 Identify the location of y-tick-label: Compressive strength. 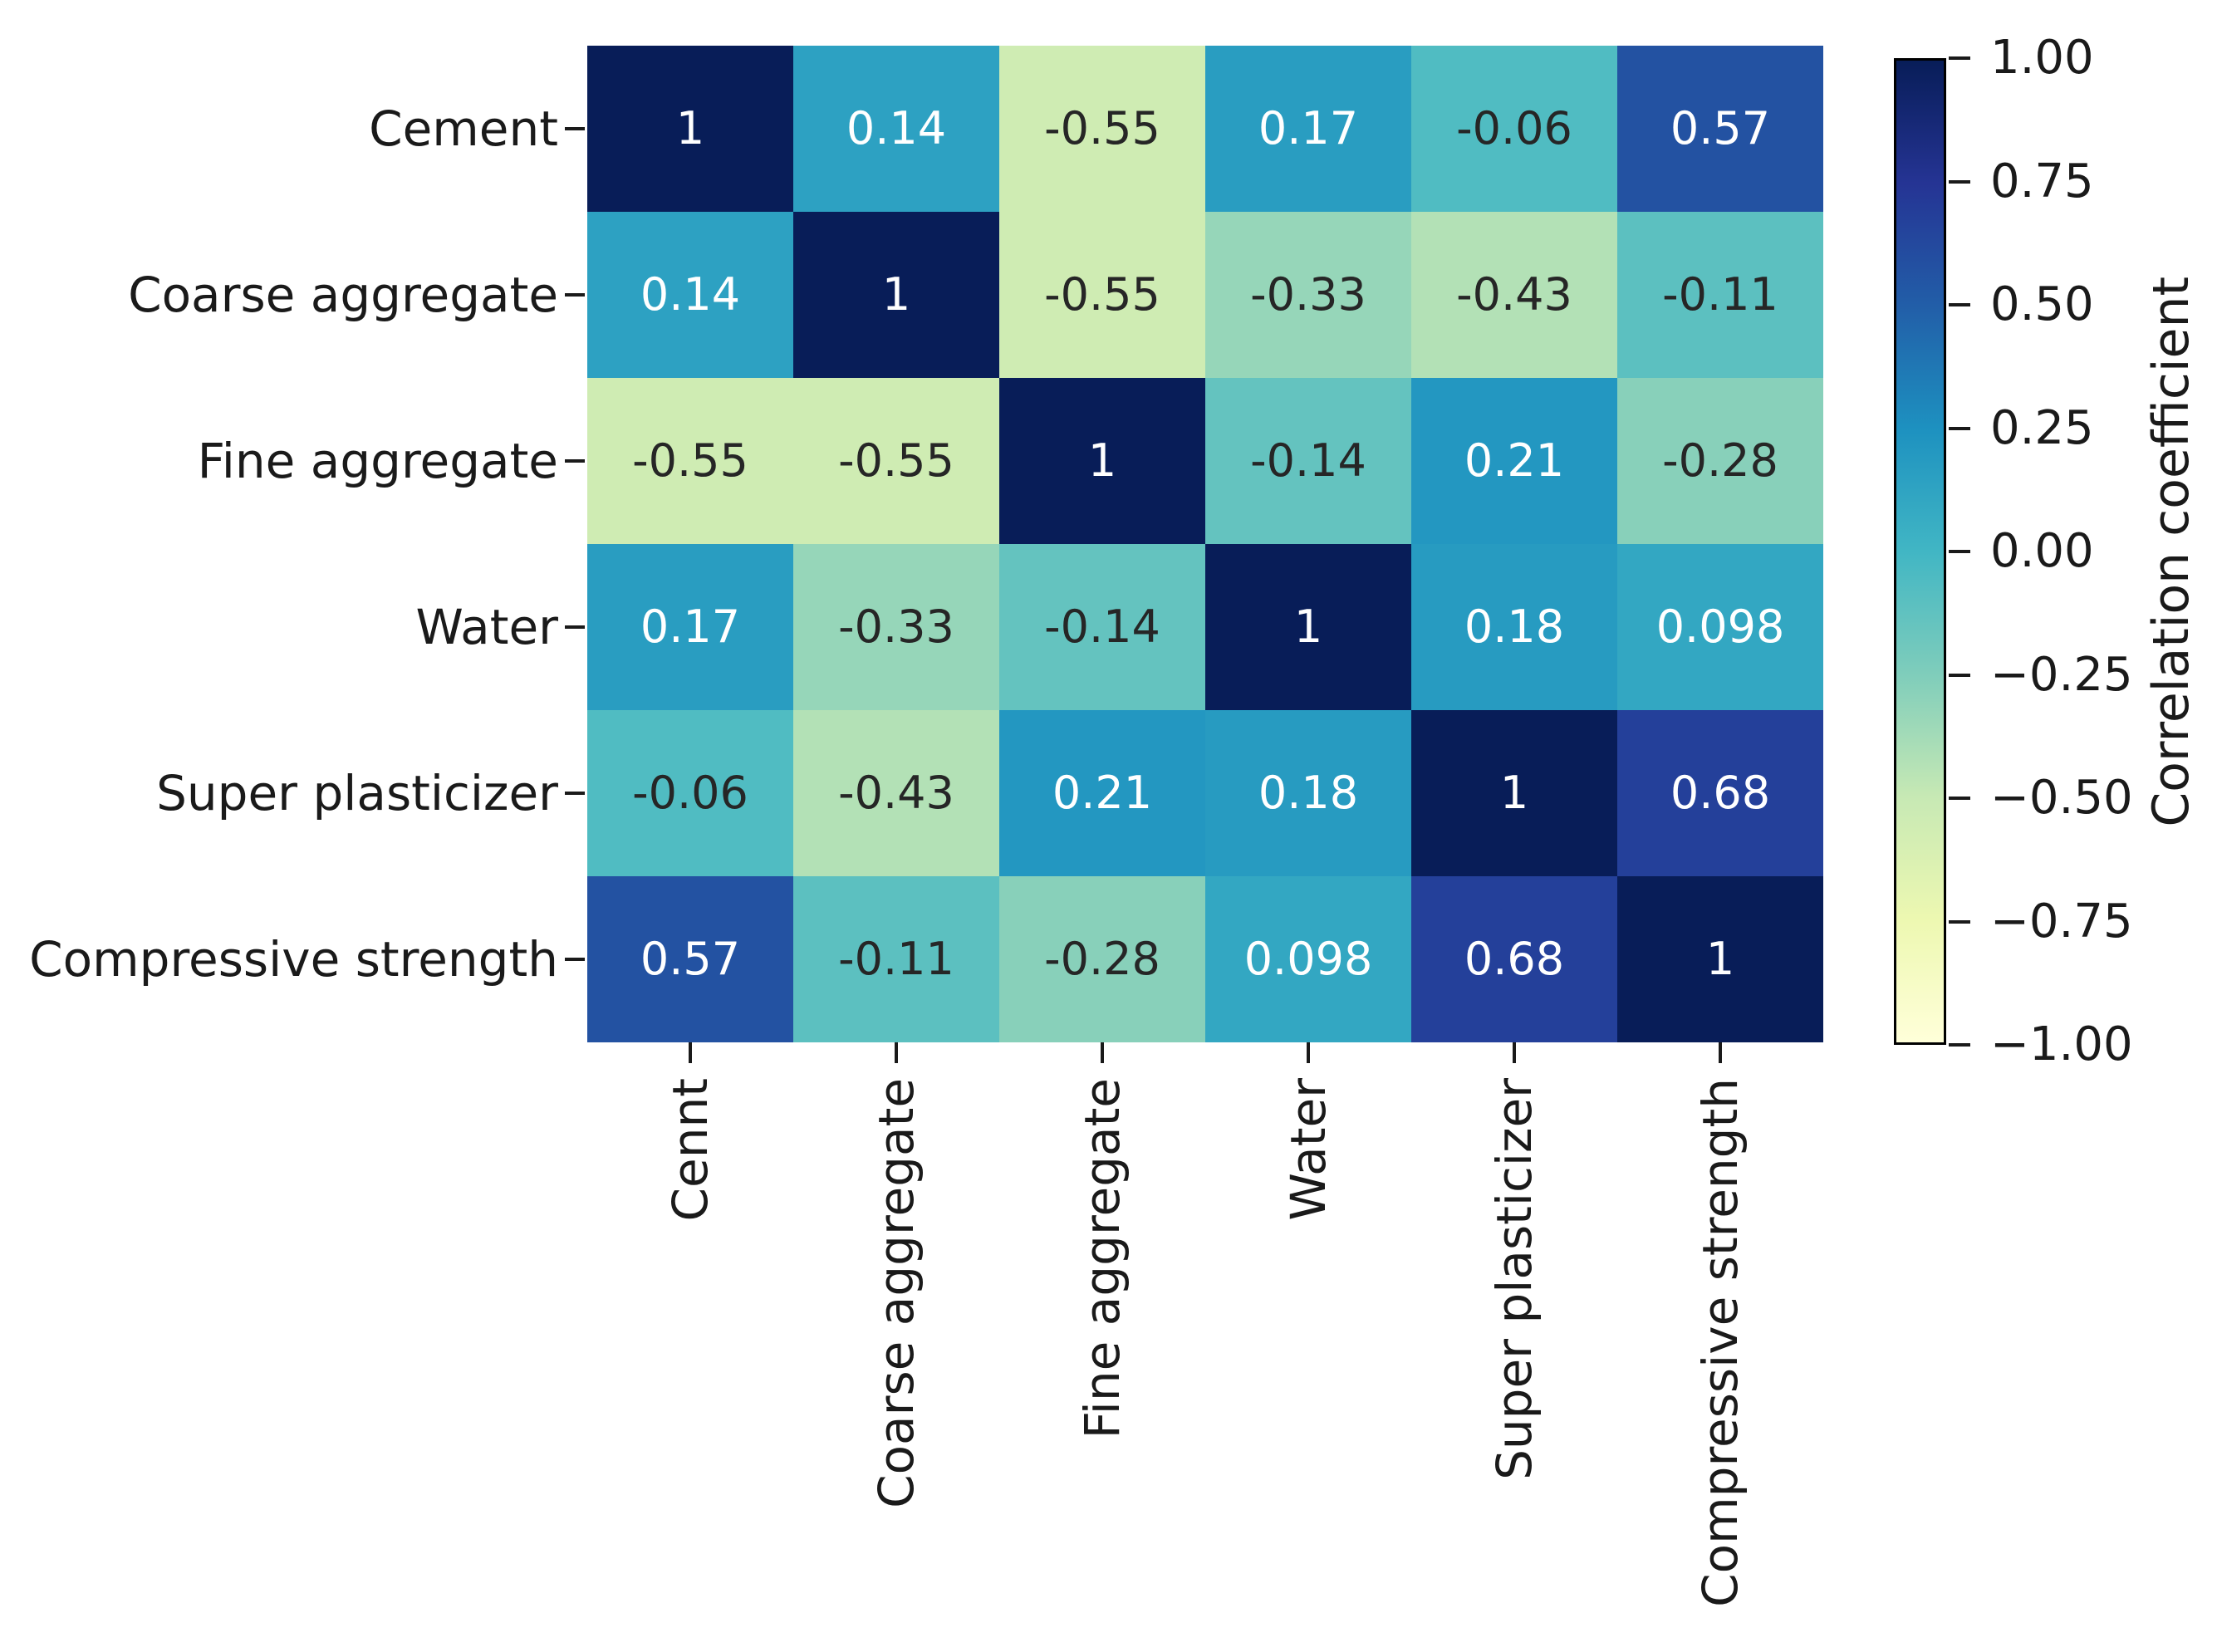
(293, 959).